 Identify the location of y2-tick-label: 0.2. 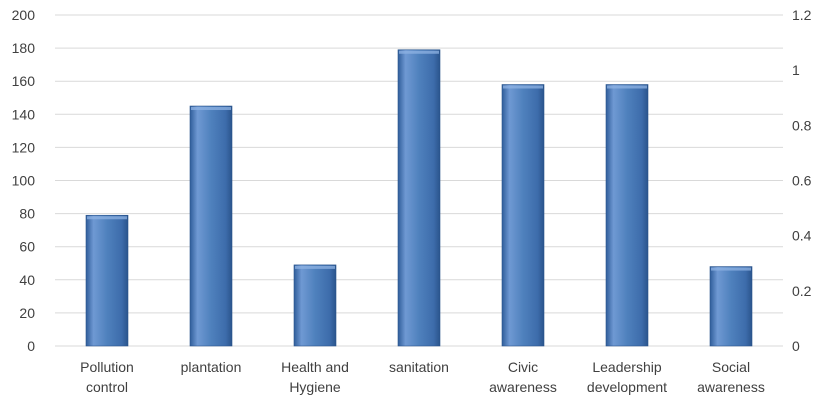
(802, 291).